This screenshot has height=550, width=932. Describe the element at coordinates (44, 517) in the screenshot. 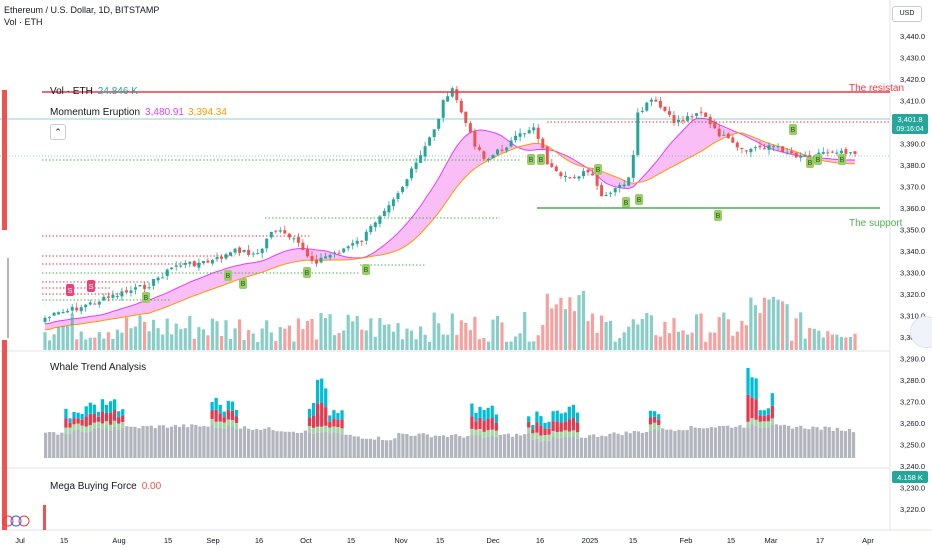

I see `mega-buying-force-histogram` at that location.